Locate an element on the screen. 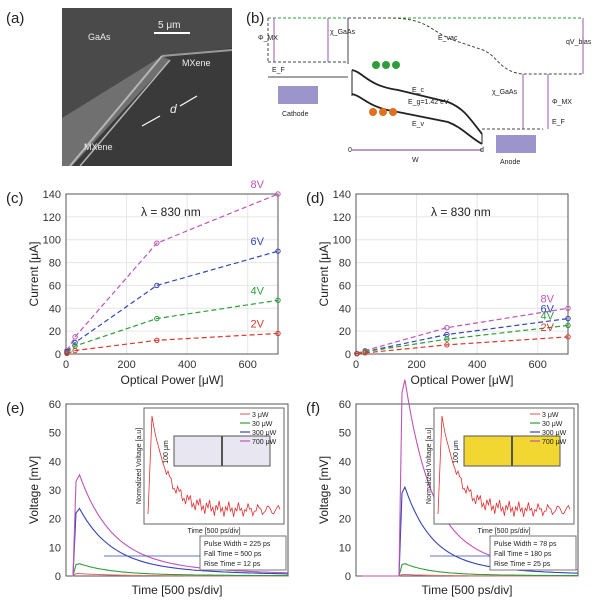  band-cathode: Cathode is located at coordinates (295, 114).